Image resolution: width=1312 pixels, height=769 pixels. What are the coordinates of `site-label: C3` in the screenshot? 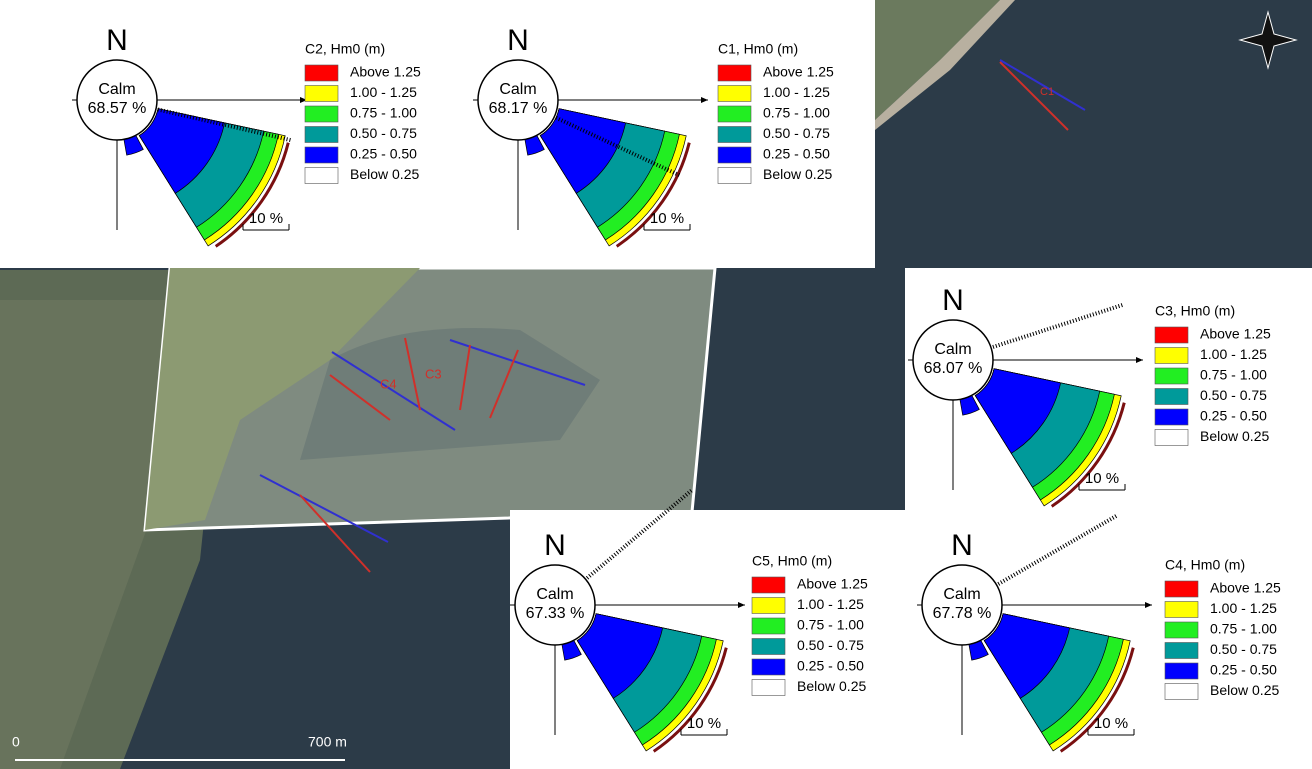 It's located at (433, 373).